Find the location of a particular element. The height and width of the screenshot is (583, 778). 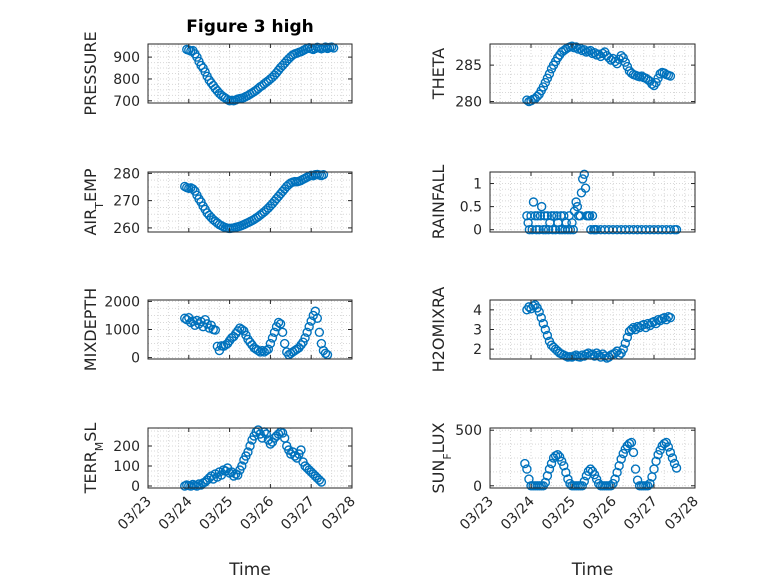

x-tick-label: 03/27 is located at coordinates (298, 514).